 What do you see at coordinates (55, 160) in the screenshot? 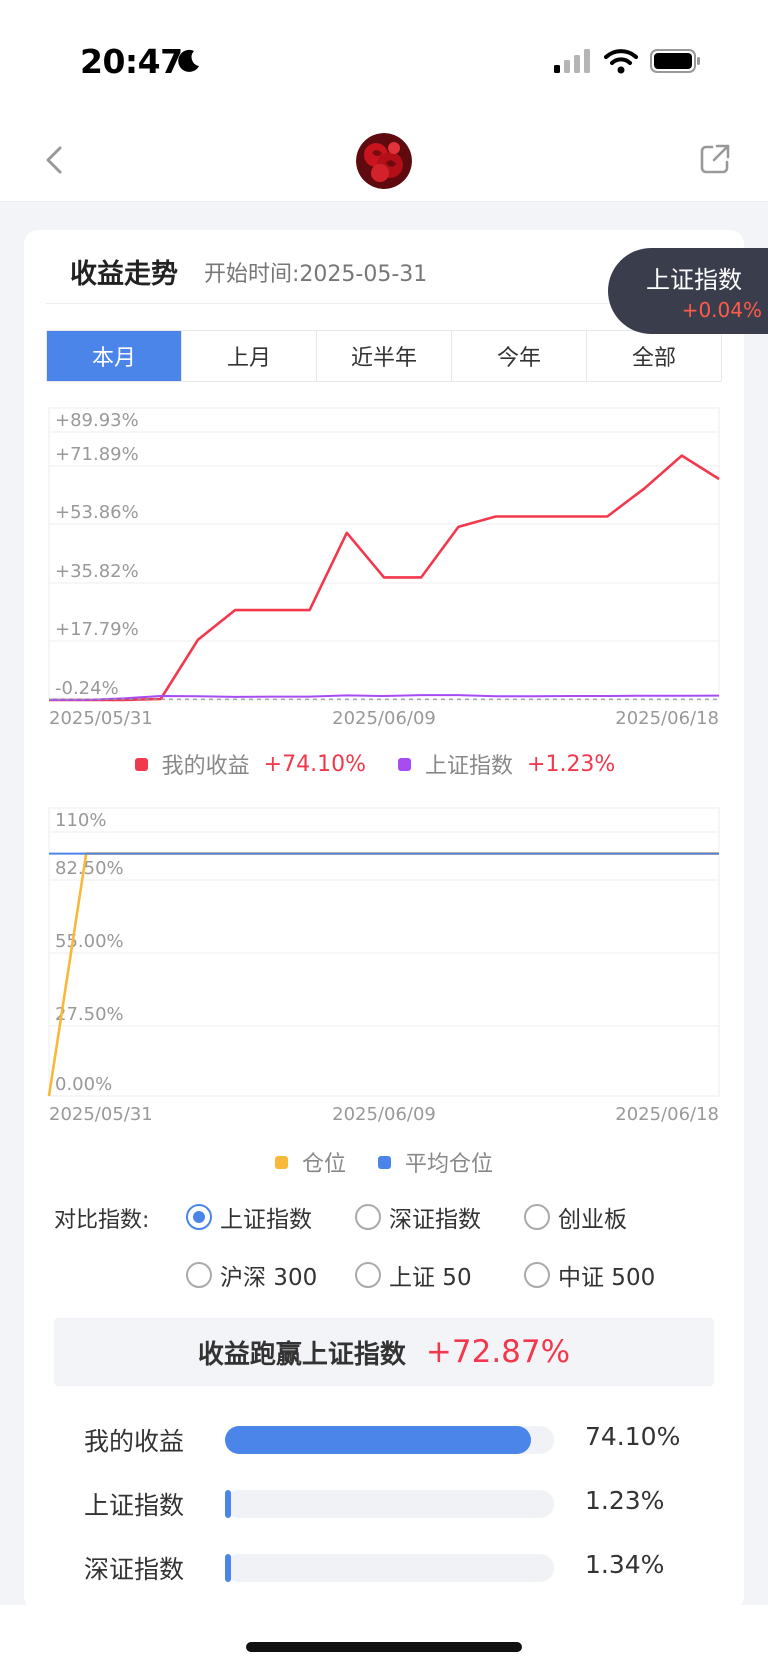
I see `back-arrow-icon` at bounding box center [55, 160].